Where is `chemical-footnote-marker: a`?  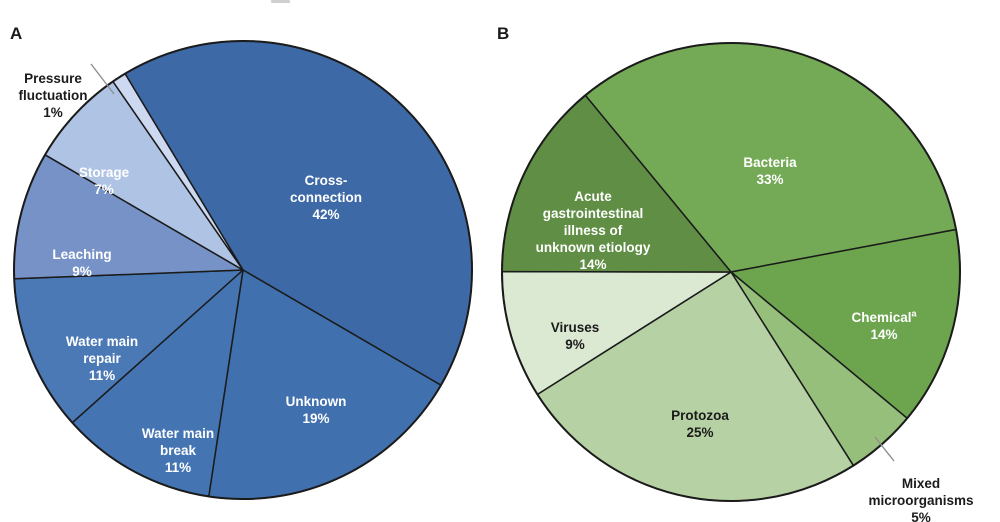 chemical-footnote-marker: a is located at coordinates (914, 313).